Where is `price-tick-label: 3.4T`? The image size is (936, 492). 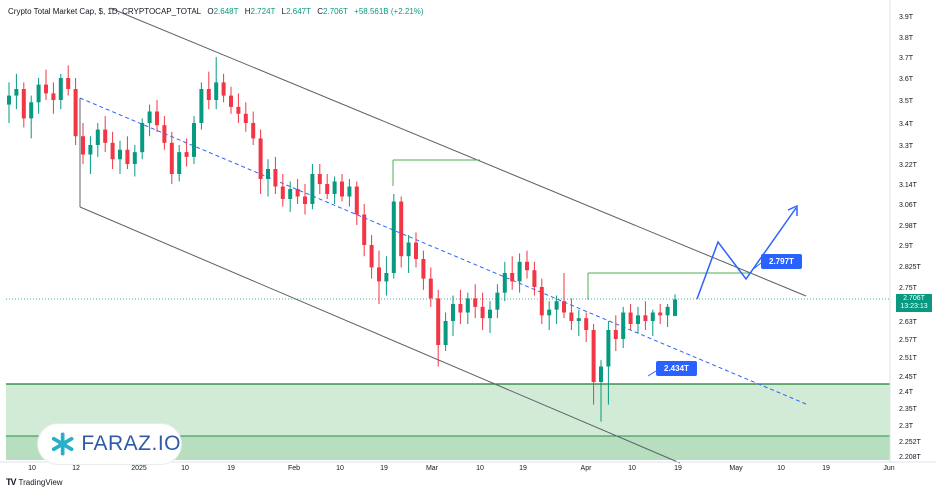
price-tick-label: 3.4T is located at coordinates (906, 124).